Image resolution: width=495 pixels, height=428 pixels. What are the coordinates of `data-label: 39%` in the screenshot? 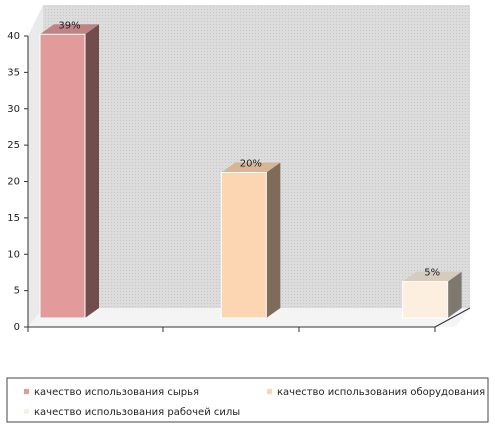 It's located at (69, 25).